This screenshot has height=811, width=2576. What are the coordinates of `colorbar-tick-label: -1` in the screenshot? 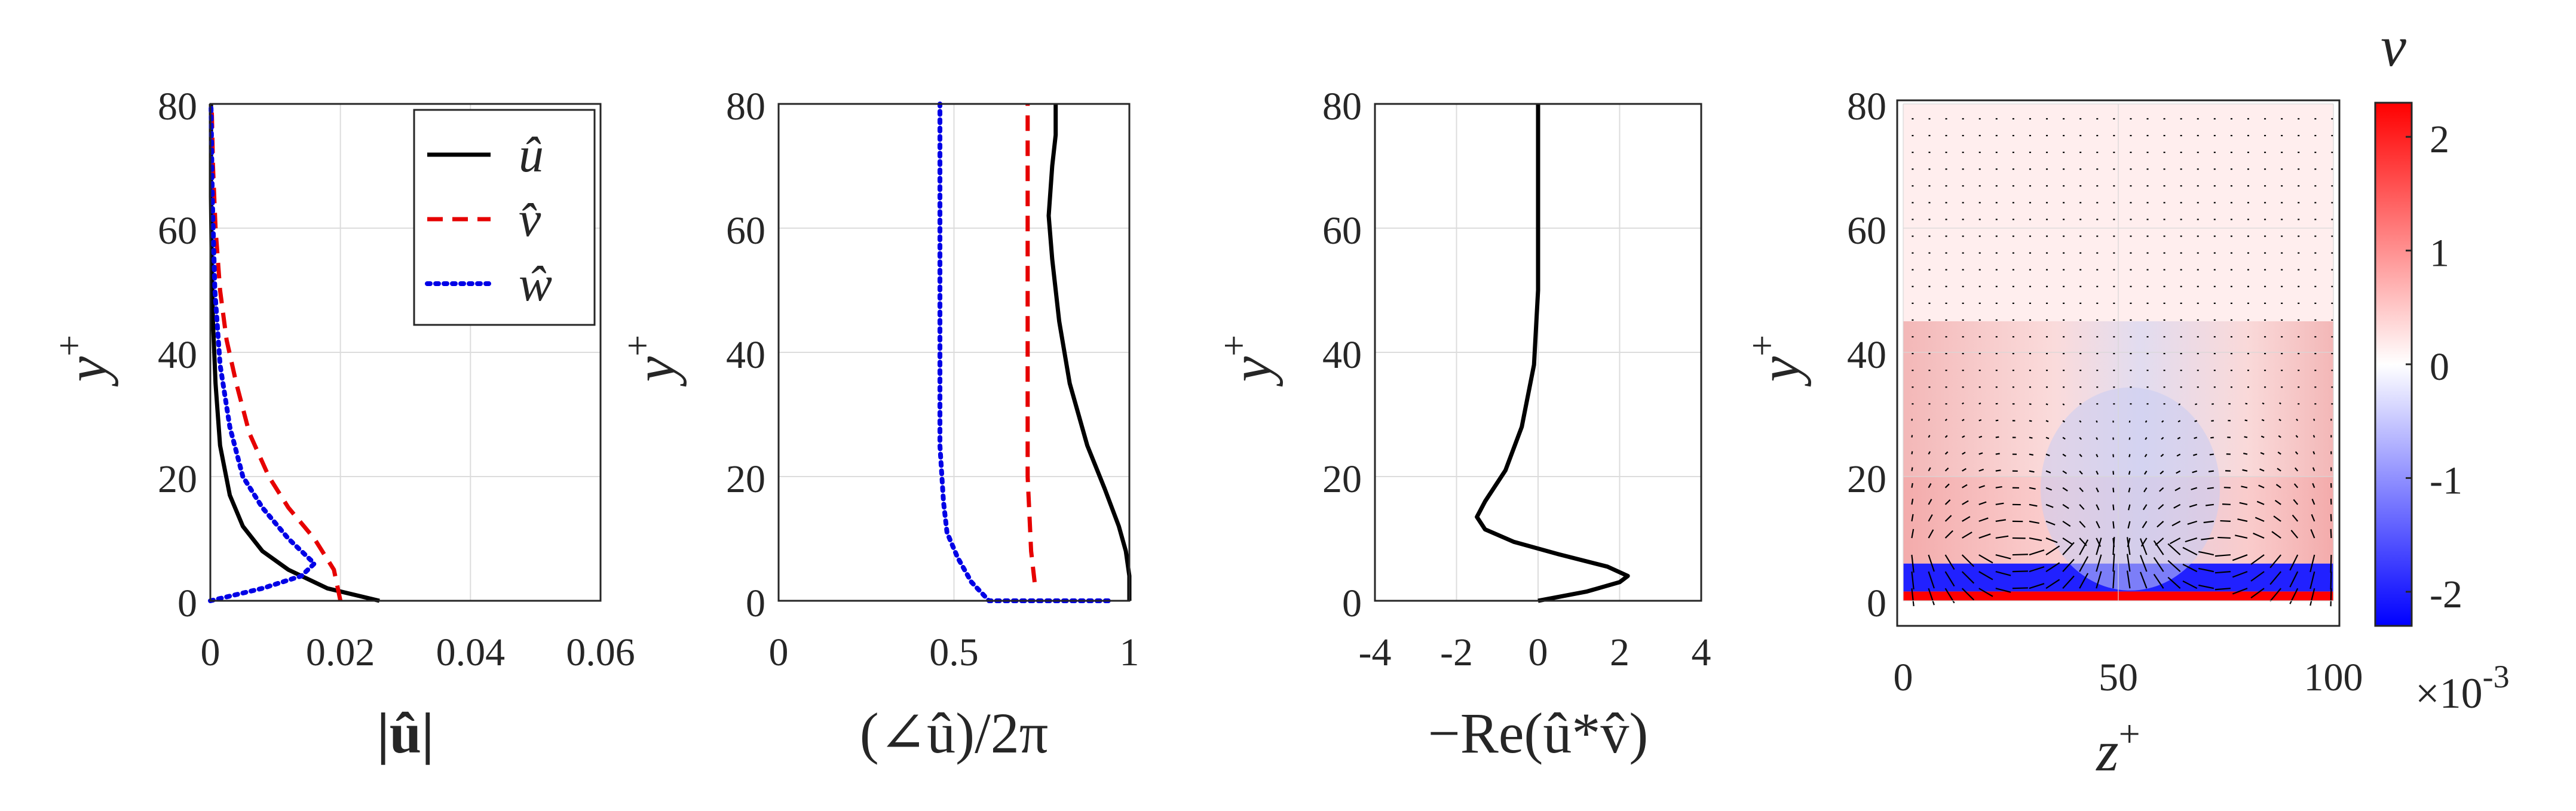 It's located at (2446, 481).